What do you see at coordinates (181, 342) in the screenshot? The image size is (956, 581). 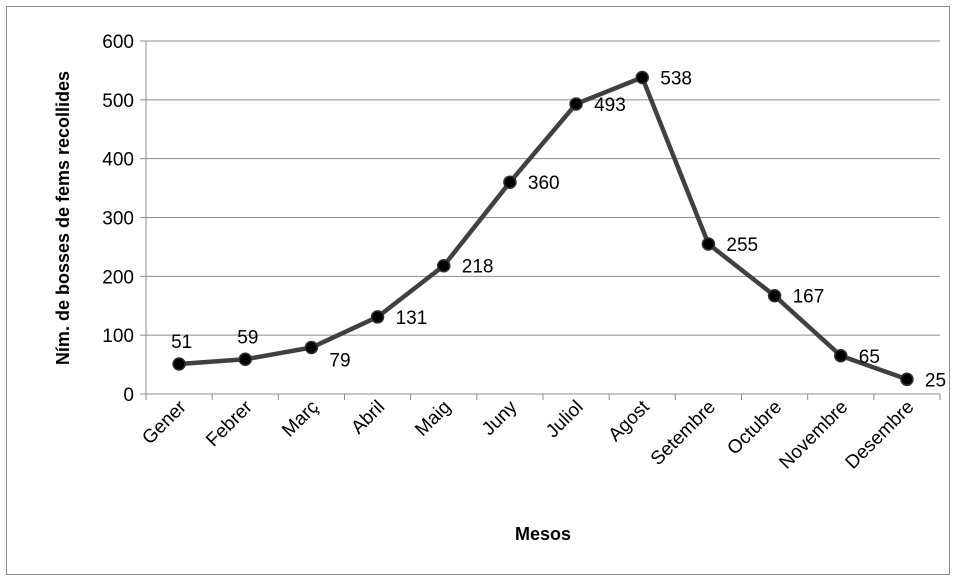 I see `data-label: 51` at bounding box center [181, 342].